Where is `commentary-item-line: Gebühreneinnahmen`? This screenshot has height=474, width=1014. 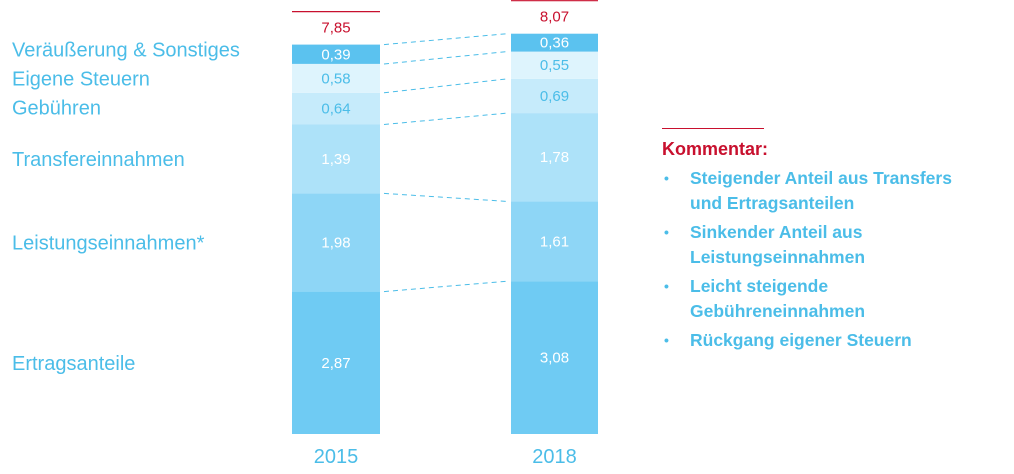 commentary-item-line: Gebühreneinnahmen is located at coordinates (778, 311).